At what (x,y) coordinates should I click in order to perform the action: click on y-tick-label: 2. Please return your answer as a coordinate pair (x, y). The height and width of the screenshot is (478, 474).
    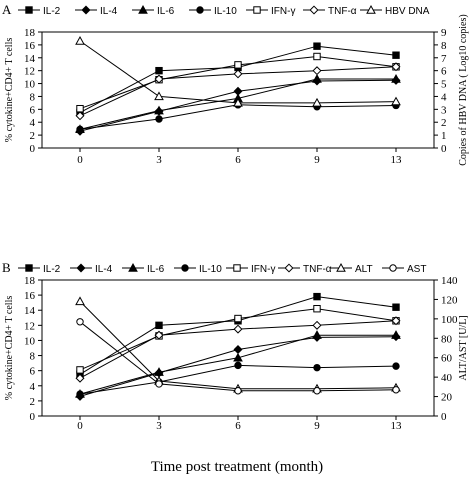
    Looking at the image, I should click on (33, 402).